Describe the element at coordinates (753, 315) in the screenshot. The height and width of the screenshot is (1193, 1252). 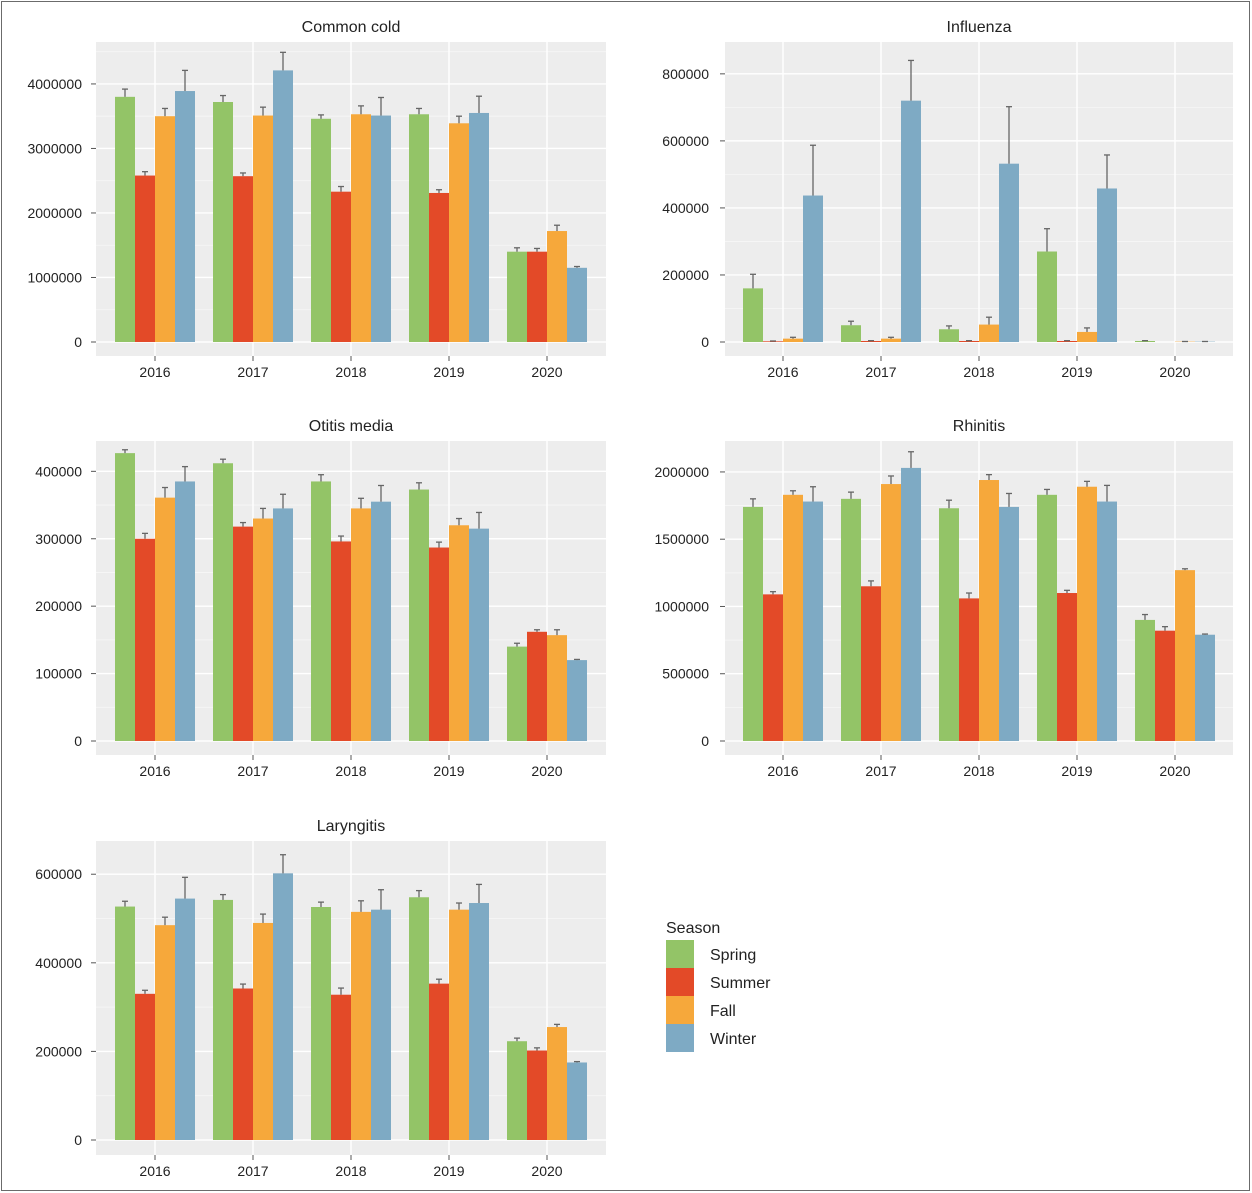
I see `bar-influenza-2016-spring` at that location.